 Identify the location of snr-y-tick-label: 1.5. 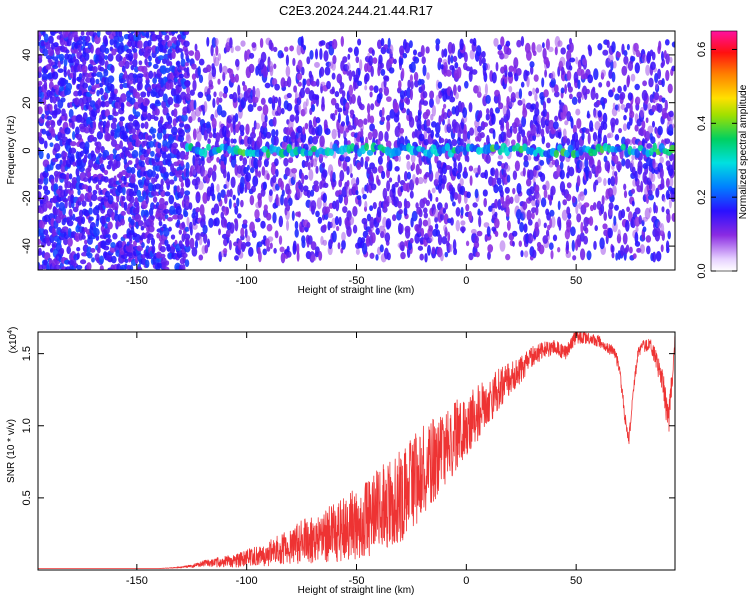
(27, 353).